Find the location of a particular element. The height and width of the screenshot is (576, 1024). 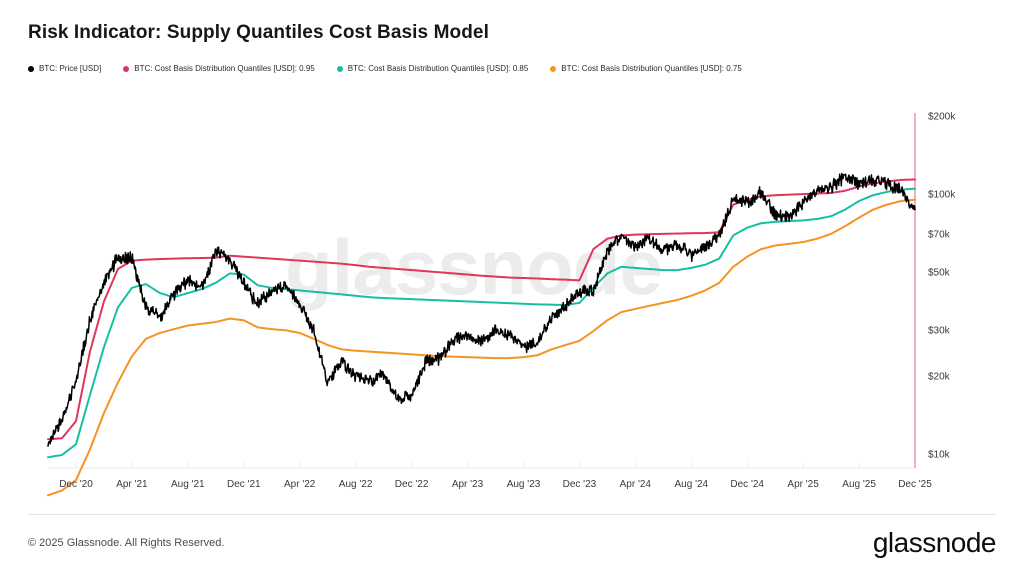

legend-item-price: BTC: Price [USD] is located at coordinates (64, 69).